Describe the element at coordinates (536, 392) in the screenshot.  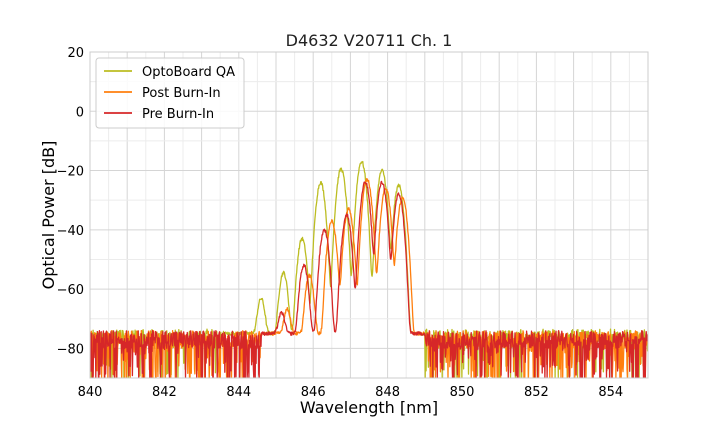
I see `x-tick-label: 852` at that location.